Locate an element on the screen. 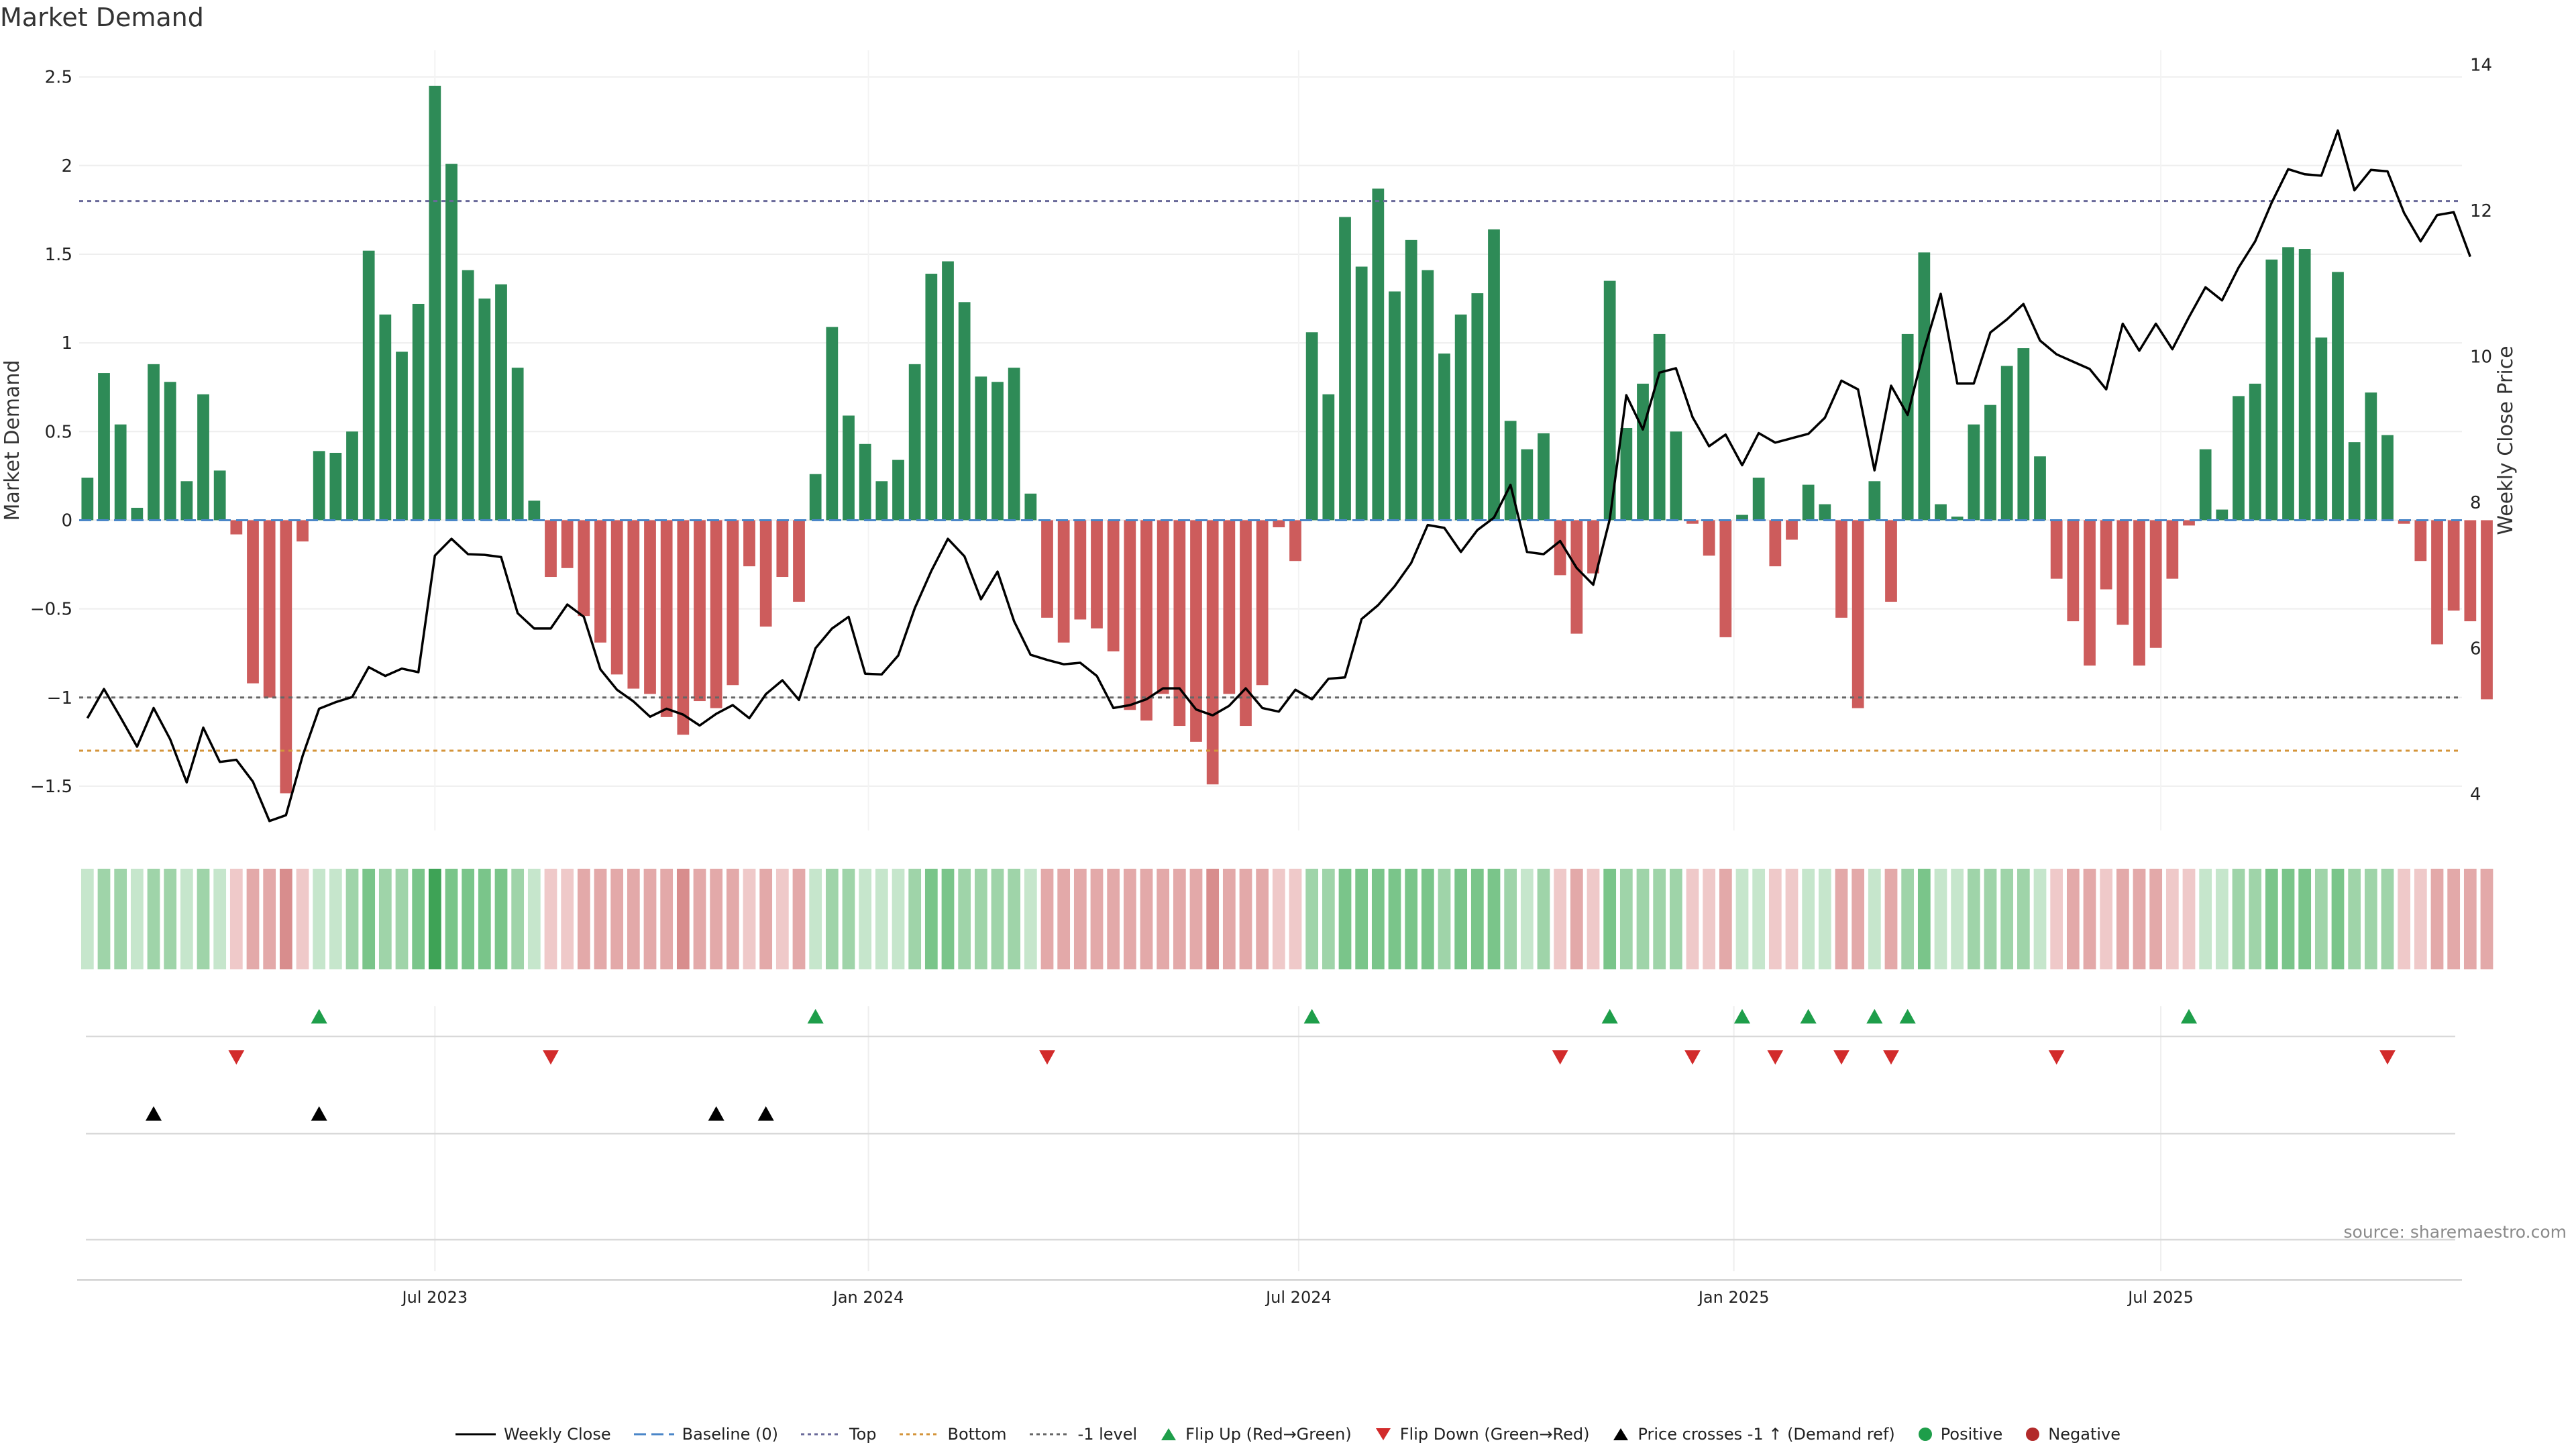 The height and width of the screenshot is (1449, 2576). y2-tick-label: 6 is located at coordinates (2475, 649).